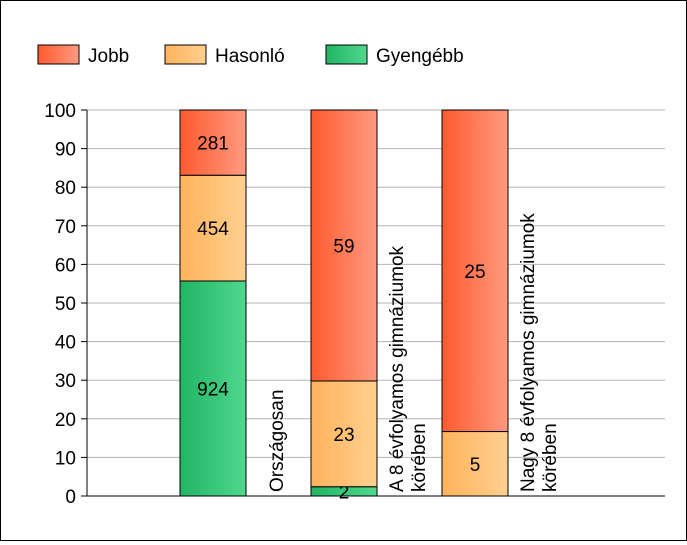 This screenshot has height=545, width=687. What do you see at coordinates (65, 188) in the screenshot?
I see `y-tick-label: 80` at bounding box center [65, 188].